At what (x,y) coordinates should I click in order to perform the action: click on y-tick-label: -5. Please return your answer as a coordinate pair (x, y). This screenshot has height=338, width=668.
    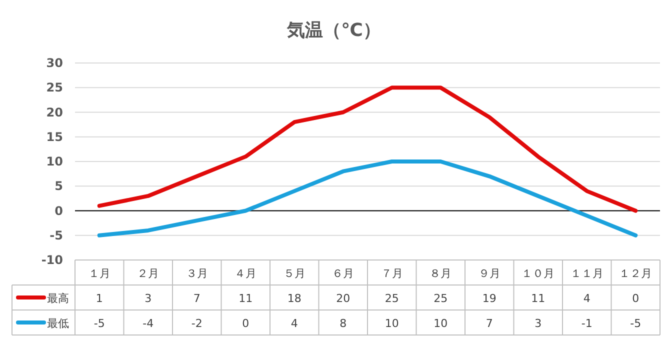
    Looking at the image, I should click on (56, 235).